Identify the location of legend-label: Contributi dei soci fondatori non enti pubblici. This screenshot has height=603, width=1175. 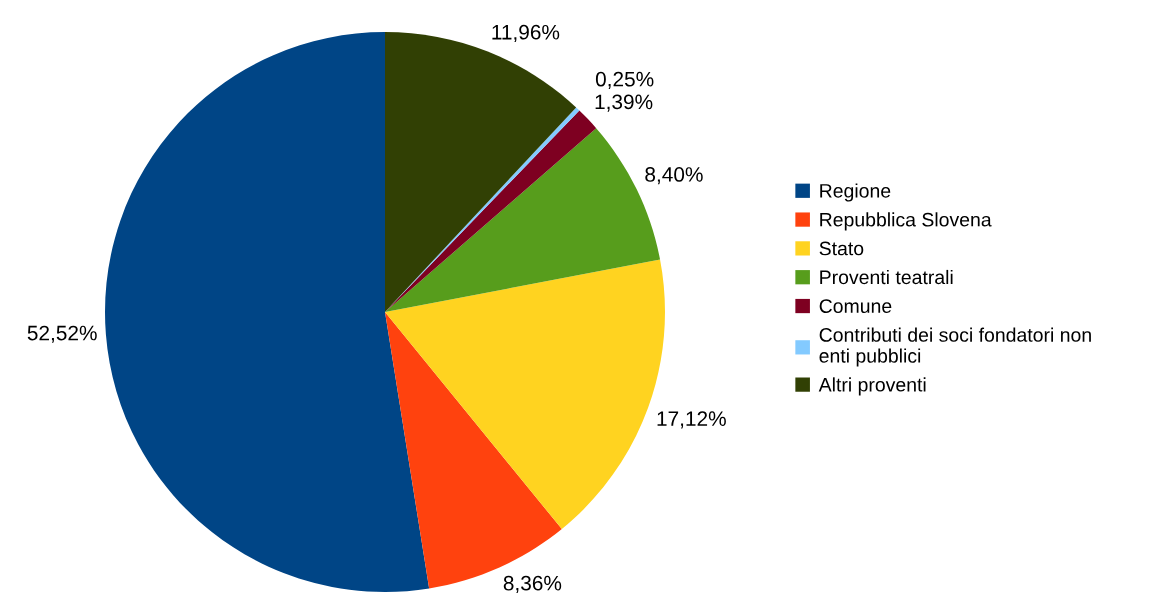
(955, 347).